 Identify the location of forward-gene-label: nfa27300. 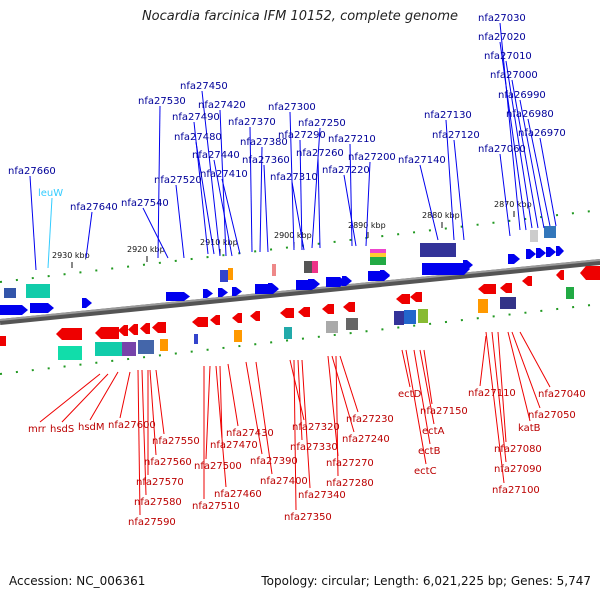
(292, 107).